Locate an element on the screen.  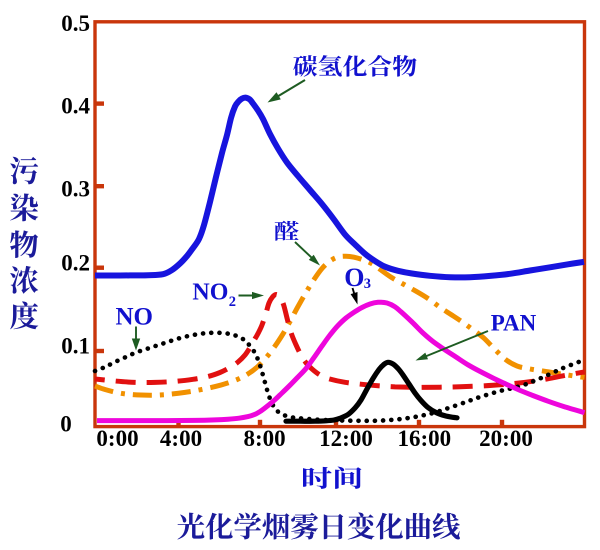
svg-text: 12:00 is located at coordinates (346, 438).